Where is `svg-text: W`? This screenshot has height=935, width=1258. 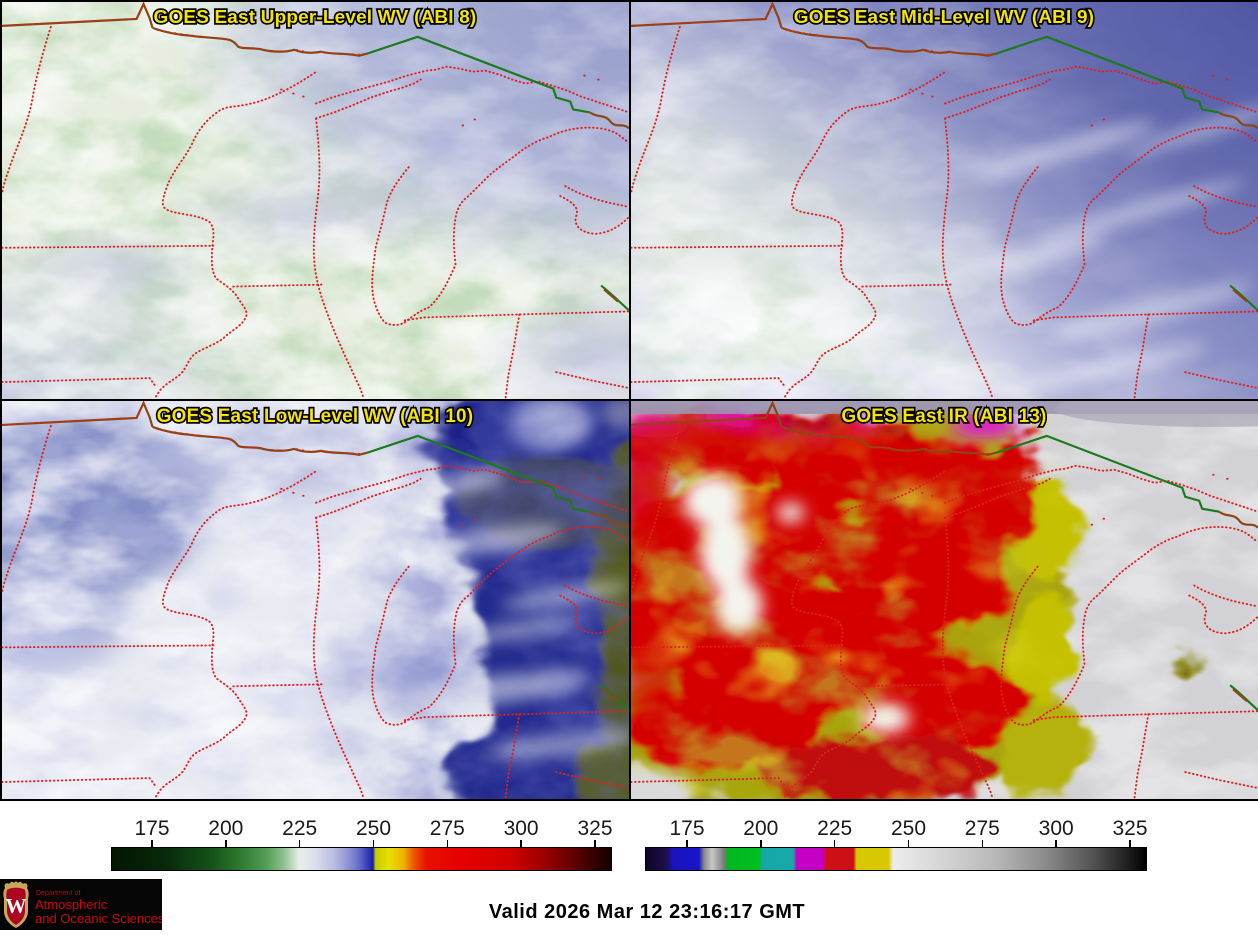 svg-text: W is located at coordinates (16, 906).